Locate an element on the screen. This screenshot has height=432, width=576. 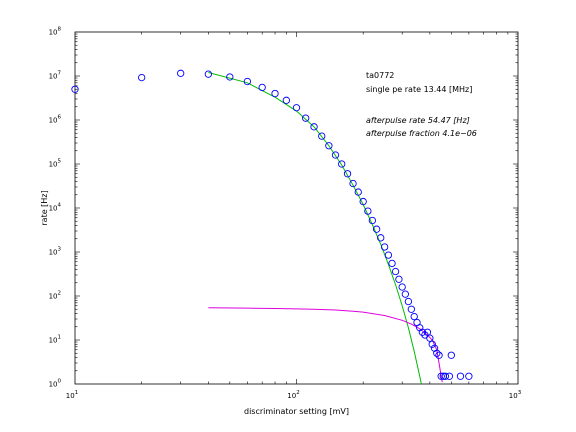
x-tick-label: 10² is located at coordinates (293, 395).